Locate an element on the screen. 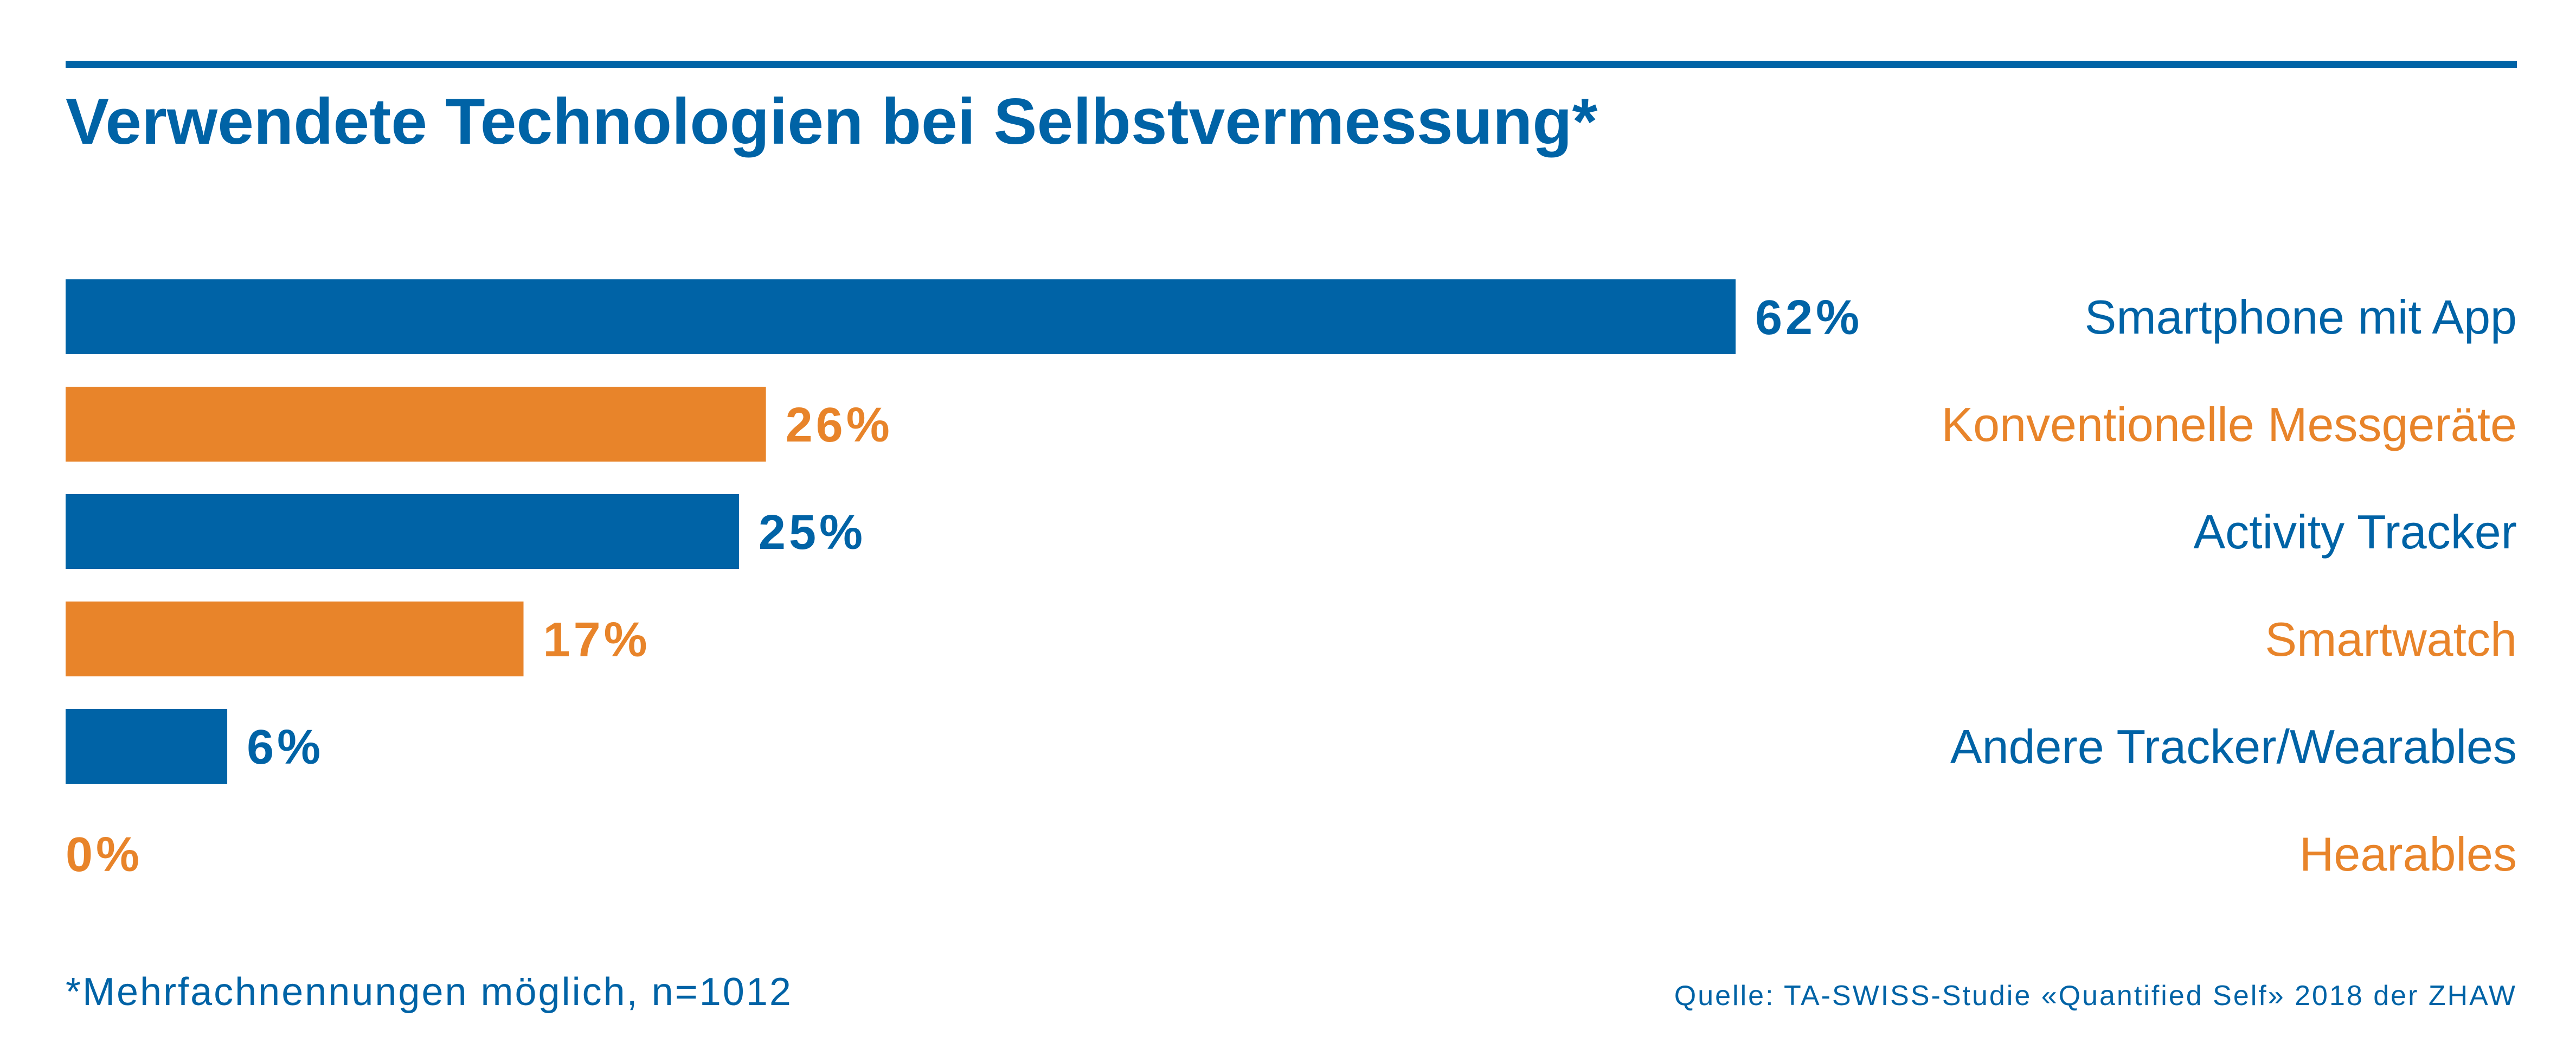  bar-value-label: 25% is located at coordinates (812, 533).